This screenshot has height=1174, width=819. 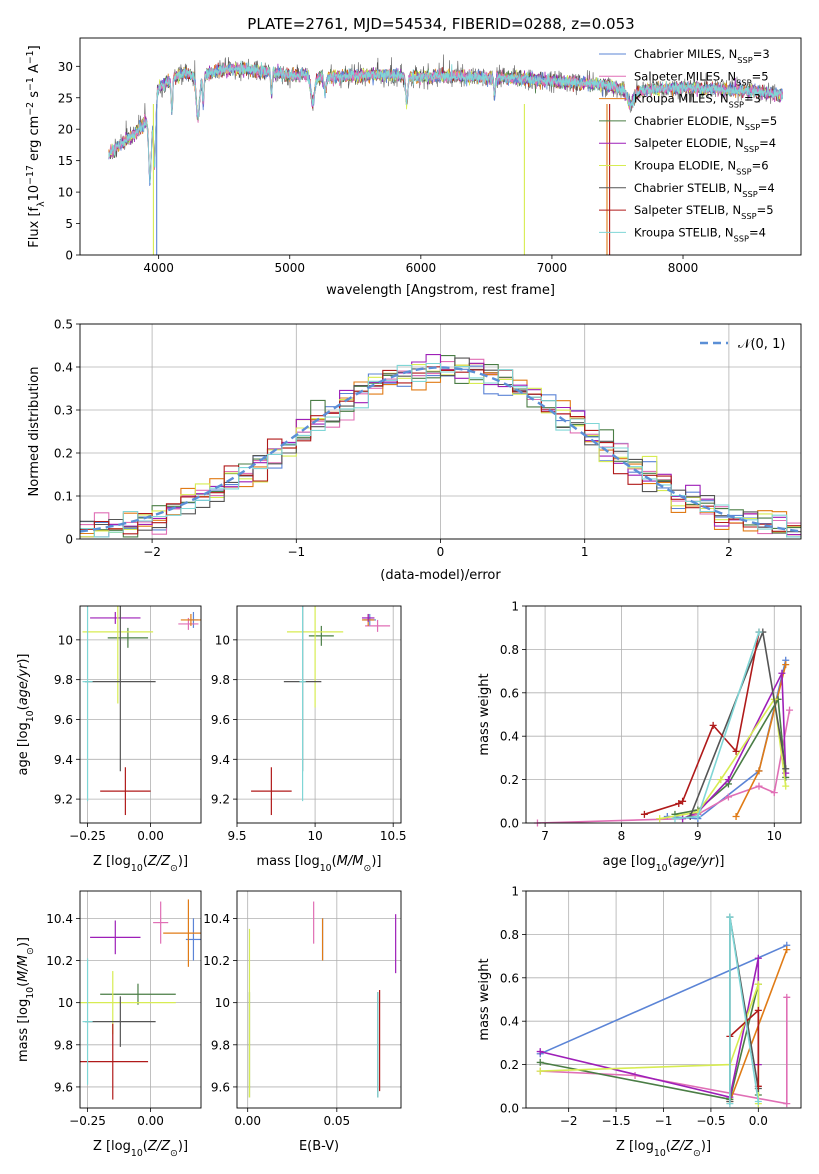 I want to click on x-tick-label: 2, so click(x=729, y=552).